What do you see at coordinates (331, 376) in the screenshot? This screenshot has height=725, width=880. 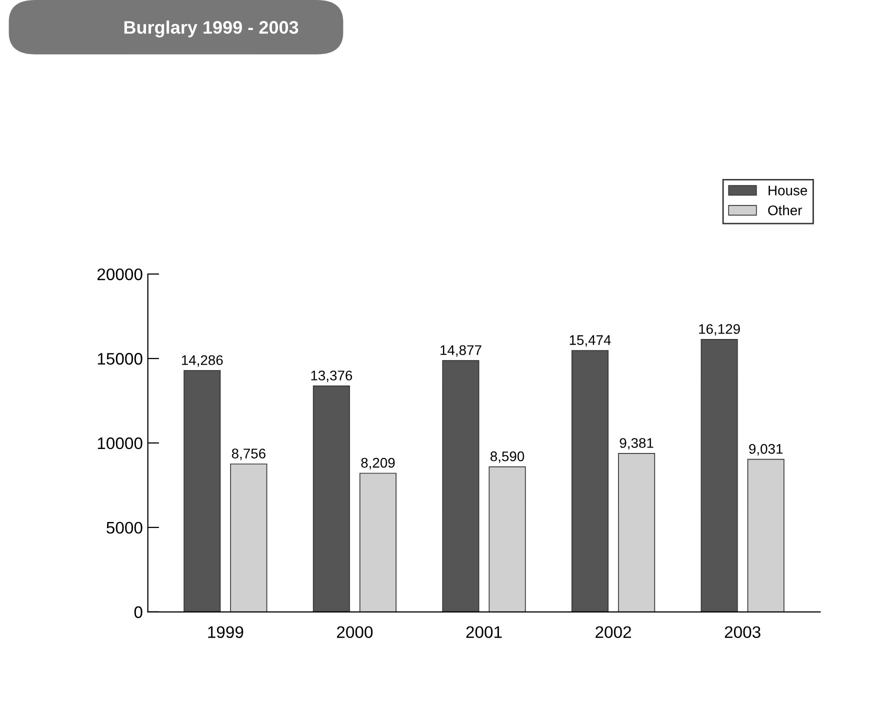 I see `data-label: 13,376` at bounding box center [331, 376].